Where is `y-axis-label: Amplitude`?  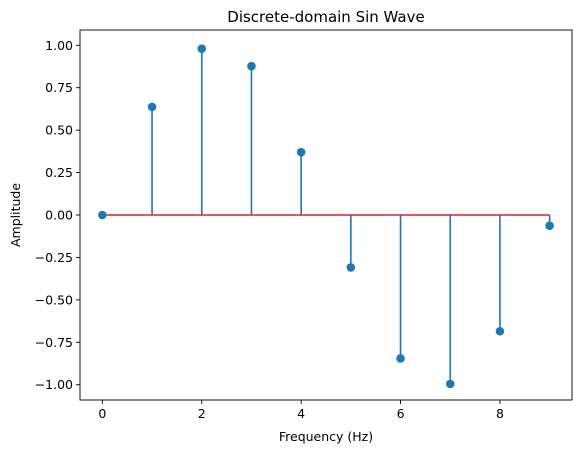
y-axis-label: Amplitude is located at coordinates (15, 215).